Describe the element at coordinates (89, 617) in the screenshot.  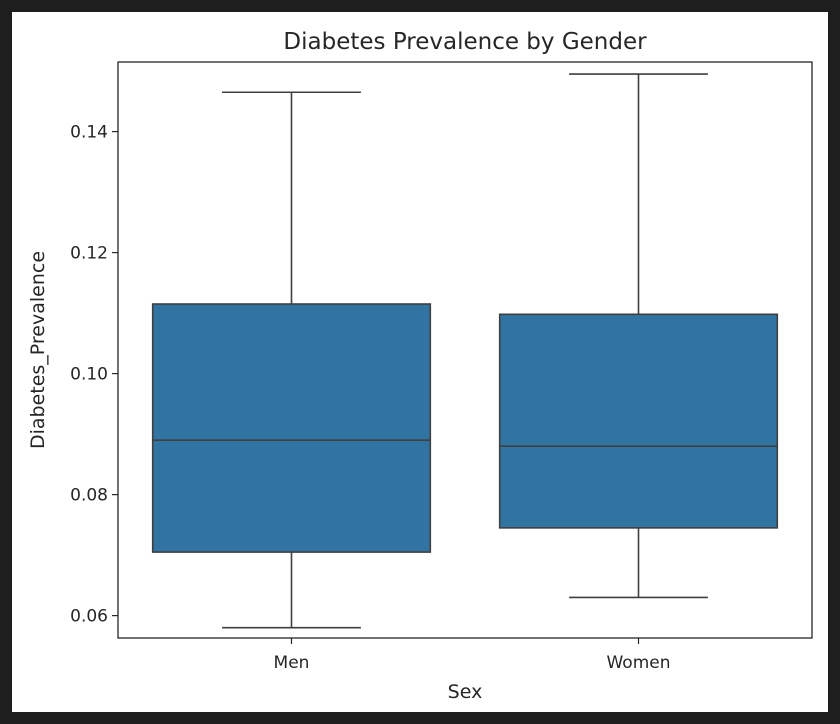
I see `y-tick-label: 0.06` at that location.